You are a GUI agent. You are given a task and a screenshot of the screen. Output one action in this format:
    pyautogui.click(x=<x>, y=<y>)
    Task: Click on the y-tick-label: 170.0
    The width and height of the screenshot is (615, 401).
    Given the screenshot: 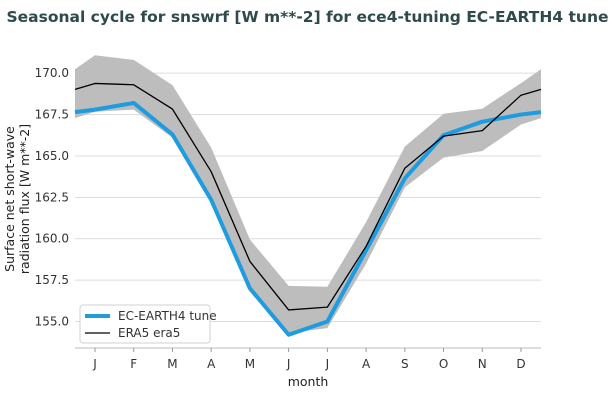 What is the action you would take?
    pyautogui.click(x=52, y=73)
    